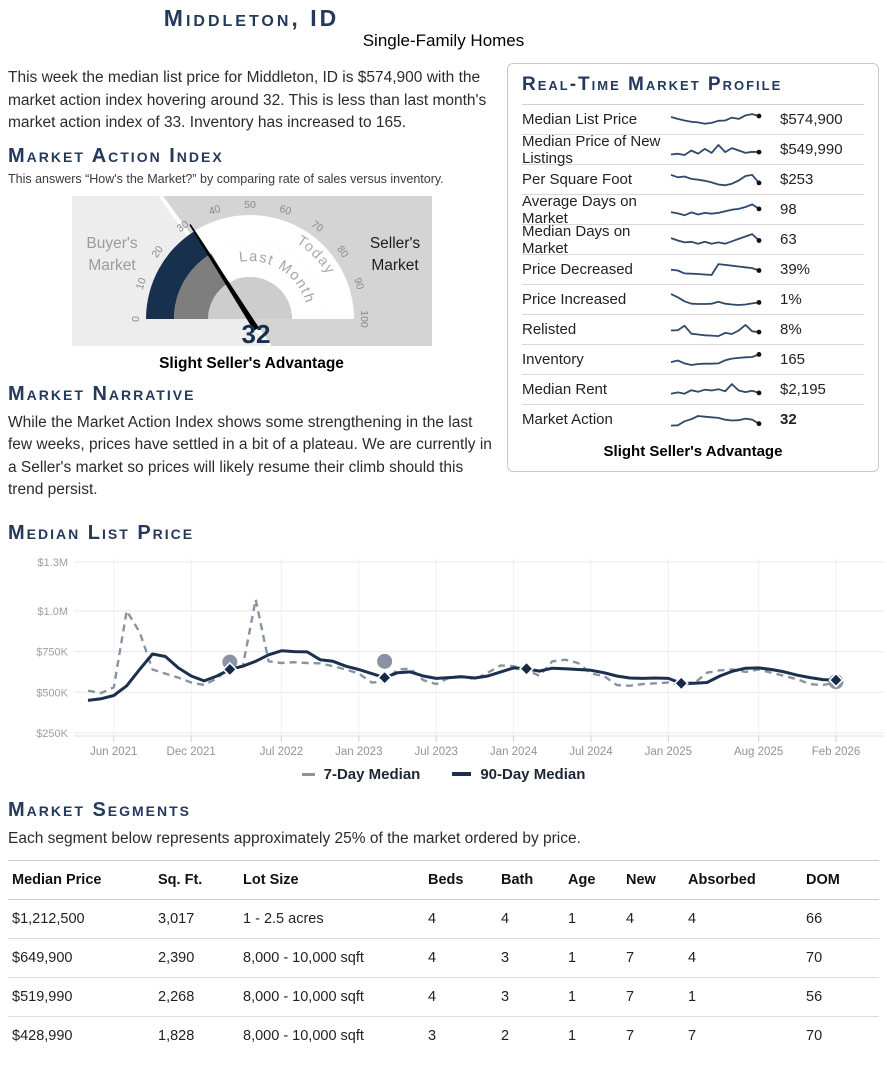 The image size is (887, 1065). What do you see at coordinates (577, 270) in the screenshot?
I see `profile-row-label: Price Decreased` at bounding box center [577, 270].